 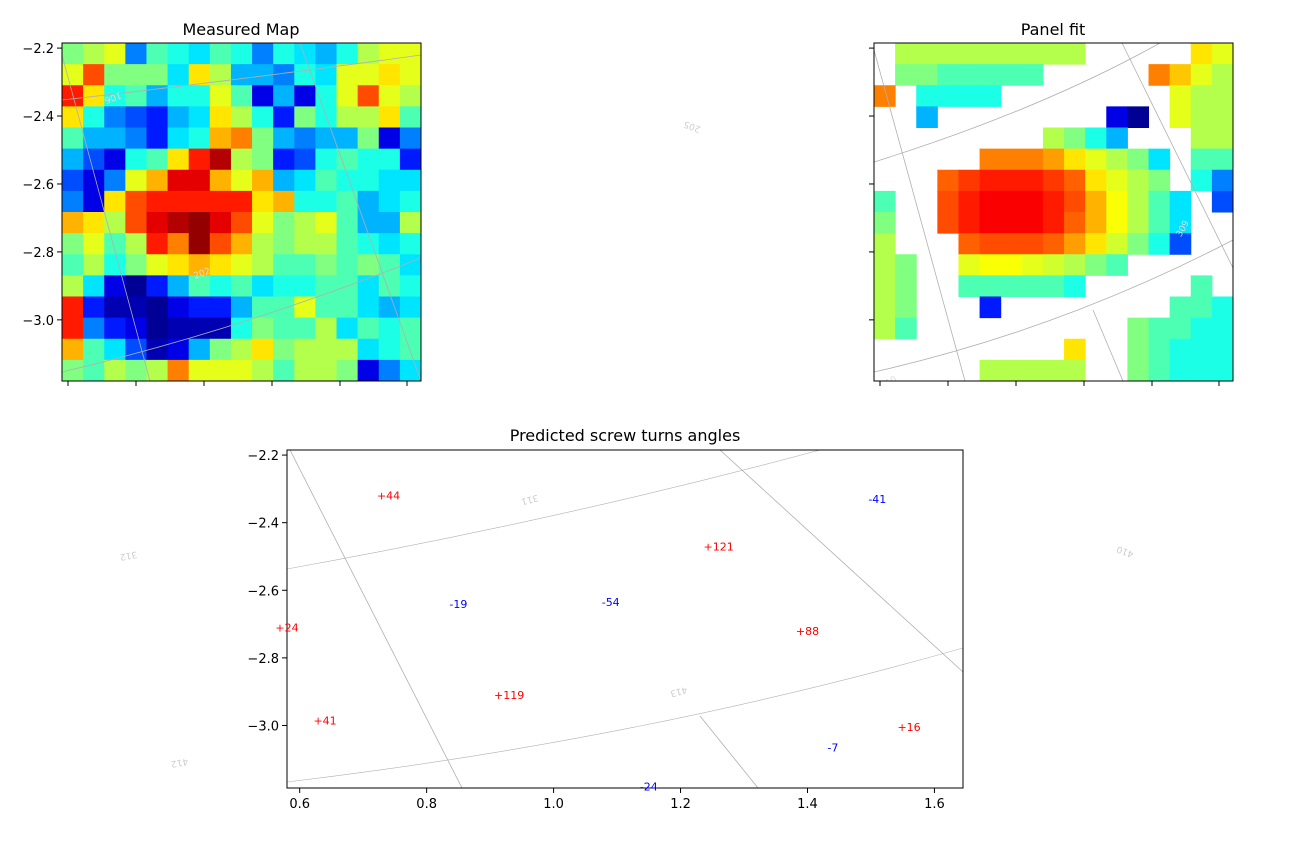 What do you see at coordinates (908, 727) in the screenshot?
I see `screw-turn-annotation: +16` at bounding box center [908, 727].